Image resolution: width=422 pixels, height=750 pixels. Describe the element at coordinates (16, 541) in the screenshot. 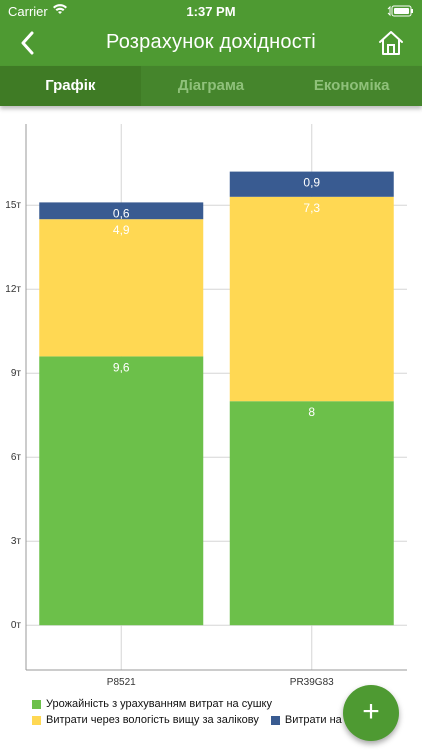

I see `y-tick-label: 3т` at that location.